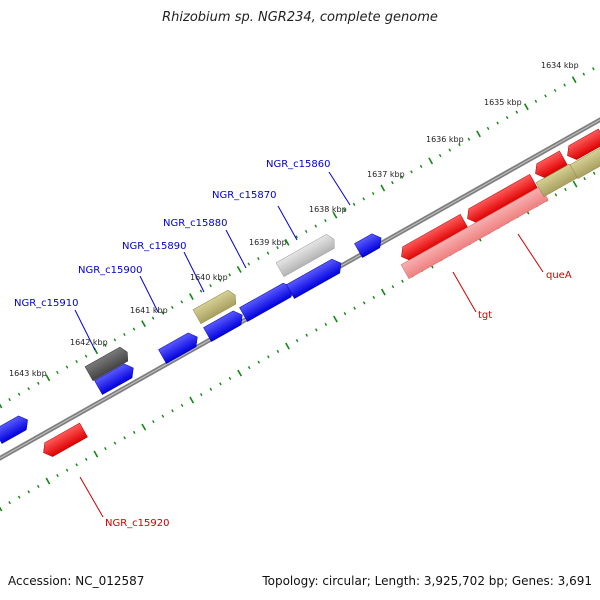 The height and width of the screenshot is (600, 600). Describe the element at coordinates (534, 581) in the screenshot. I see `genes-prefix: Genes:` at that location.